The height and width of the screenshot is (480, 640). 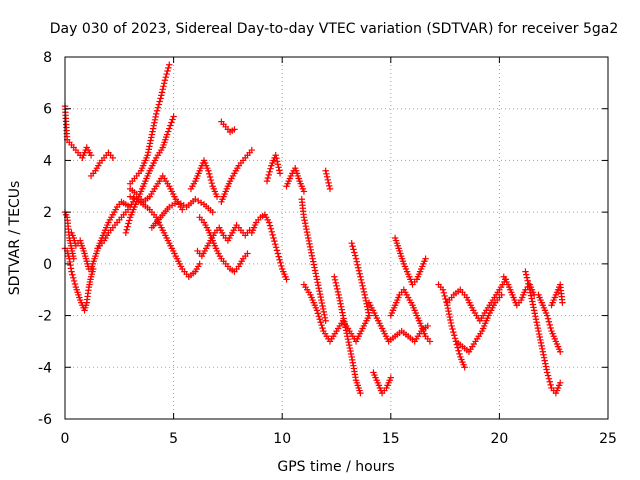 What do you see at coordinates (398, 322) in the screenshot?
I see `series-arc-aa` at bounding box center [398, 322].